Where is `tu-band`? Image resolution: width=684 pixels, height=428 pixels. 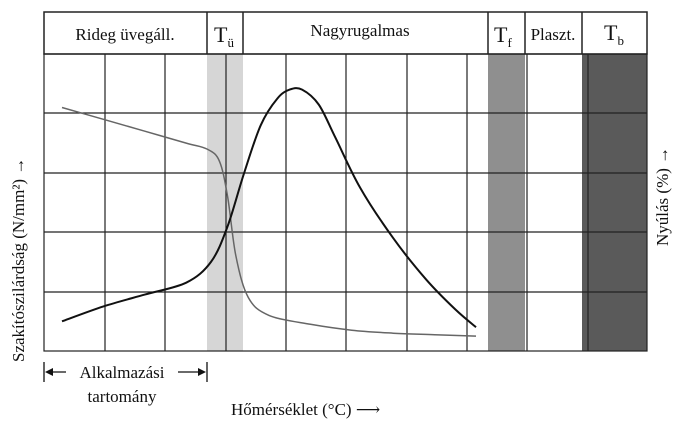
tu-band is located at coordinates (225, 202).